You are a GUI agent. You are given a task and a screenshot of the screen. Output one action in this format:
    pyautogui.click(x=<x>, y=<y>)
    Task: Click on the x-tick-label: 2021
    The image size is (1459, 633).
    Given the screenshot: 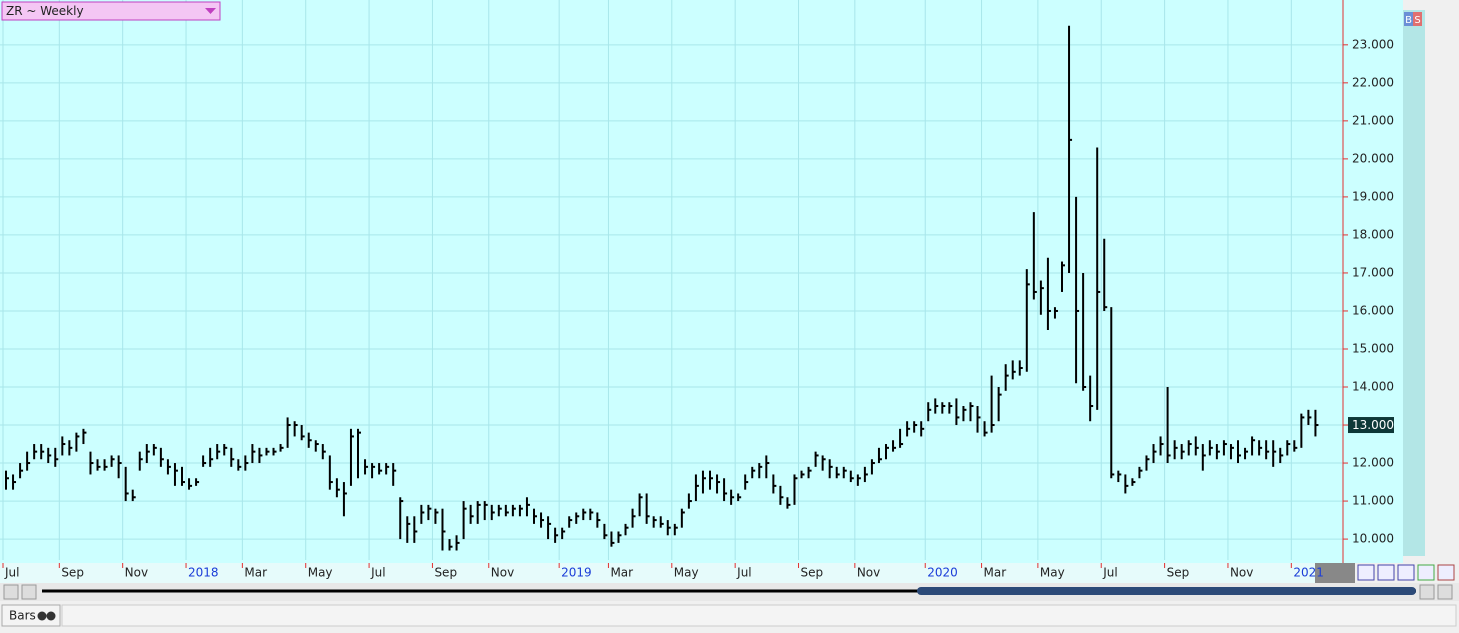 What is the action you would take?
    pyautogui.click(x=1308, y=573)
    